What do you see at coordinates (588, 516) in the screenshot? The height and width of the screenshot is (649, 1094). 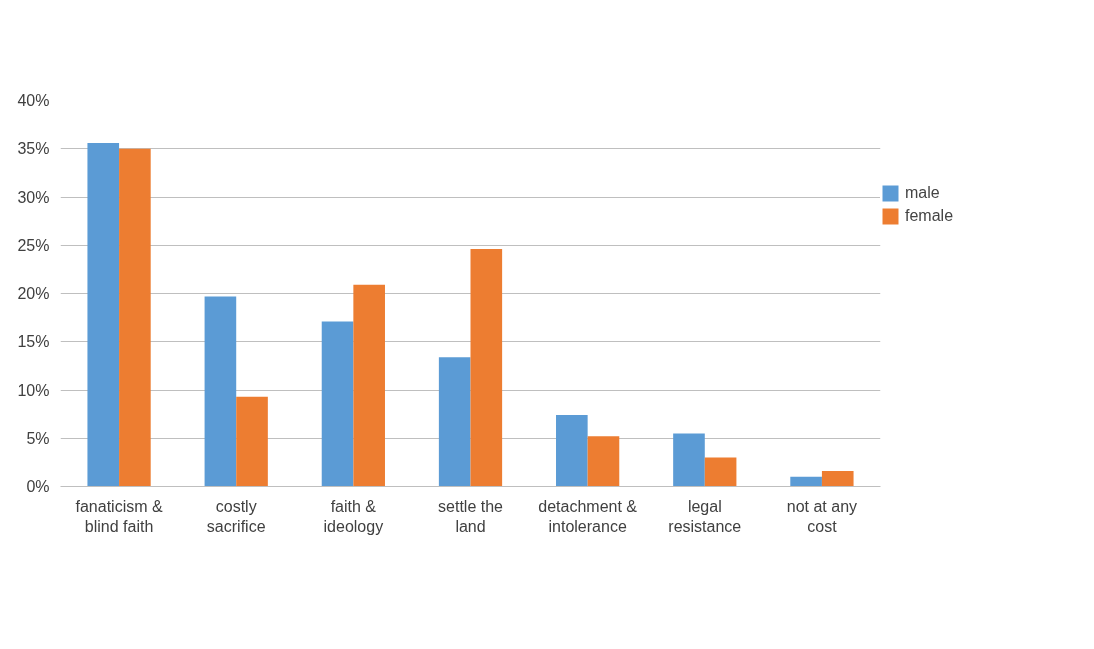 I see `x-tick-label: detachment & intolerance` at bounding box center [588, 516].